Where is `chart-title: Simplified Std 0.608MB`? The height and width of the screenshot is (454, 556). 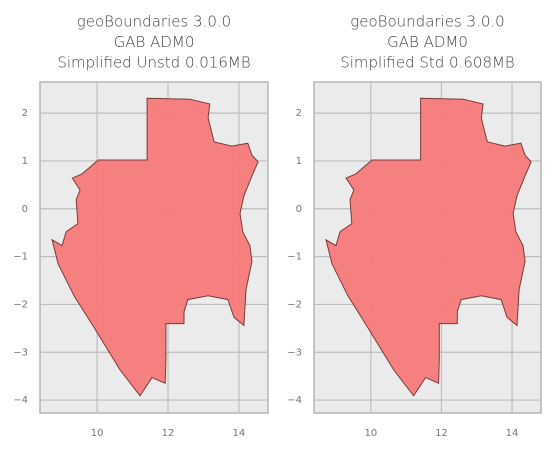
chart-title: Simplified Std 0.608MB is located at coordinates (427, 63).